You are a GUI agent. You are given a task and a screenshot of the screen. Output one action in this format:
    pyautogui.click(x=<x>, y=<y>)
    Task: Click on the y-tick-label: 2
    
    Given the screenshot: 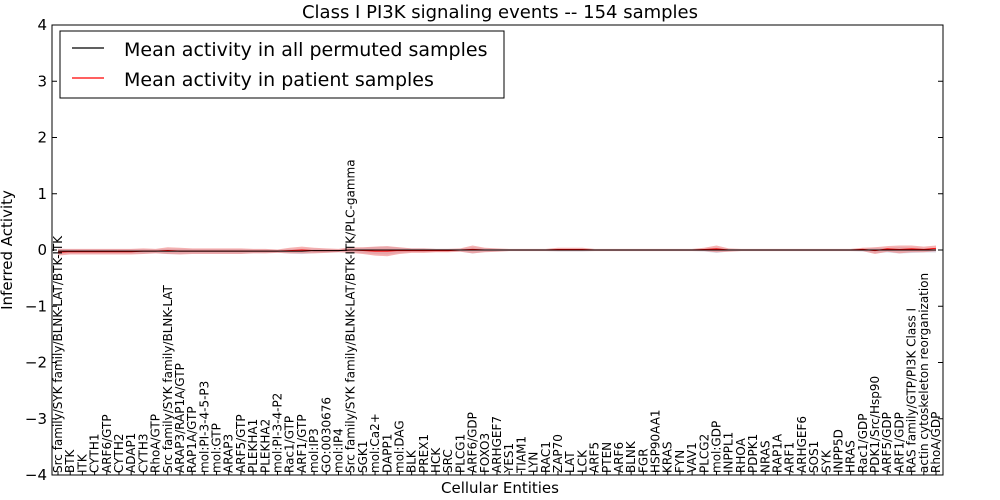 What is the action you would take?
    pyautogui.click(x=42, y=138)
    